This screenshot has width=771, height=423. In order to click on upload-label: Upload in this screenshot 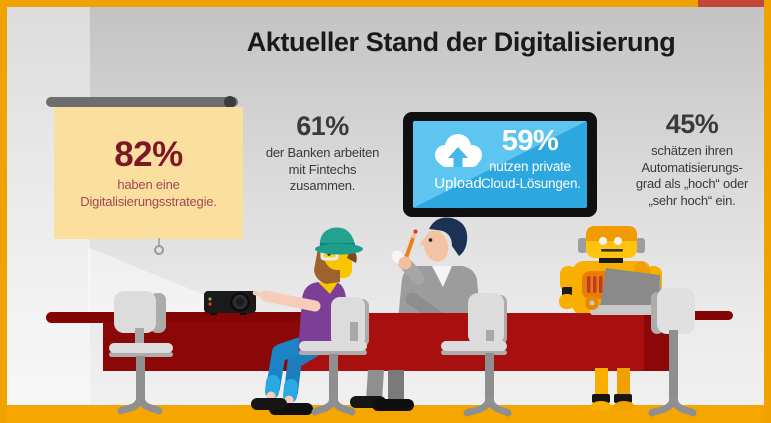, I will do `click(458, 183)`.